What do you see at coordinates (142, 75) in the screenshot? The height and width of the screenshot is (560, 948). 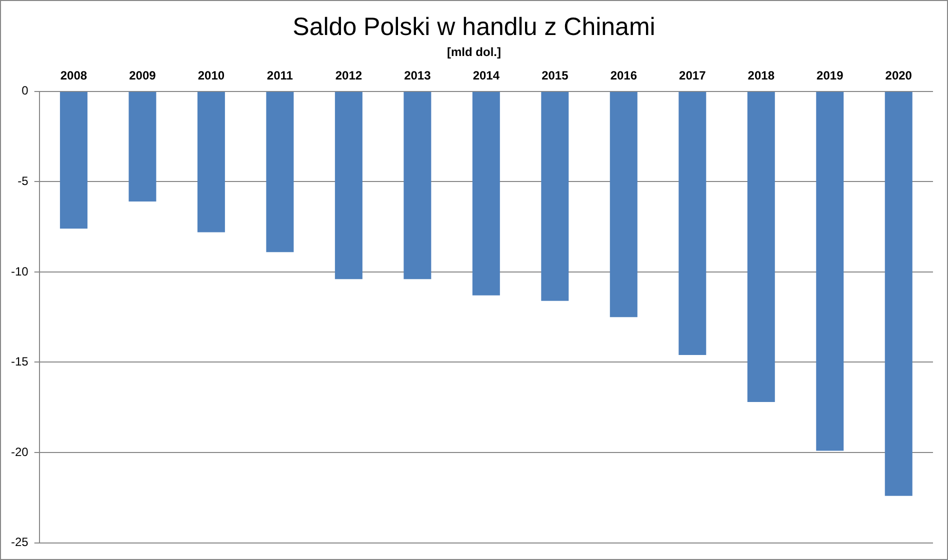 I see `x-tick-label: 2009` at bounding box center [142, 75].